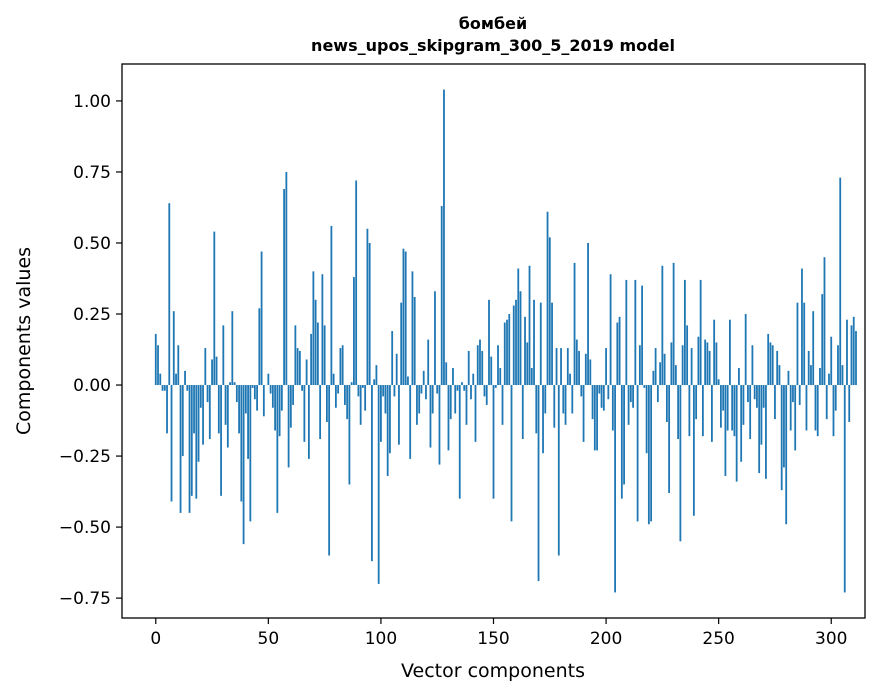  I want to click on x-axis-ticks: 0 50 100 150 200 250 300, so click(498, 633).